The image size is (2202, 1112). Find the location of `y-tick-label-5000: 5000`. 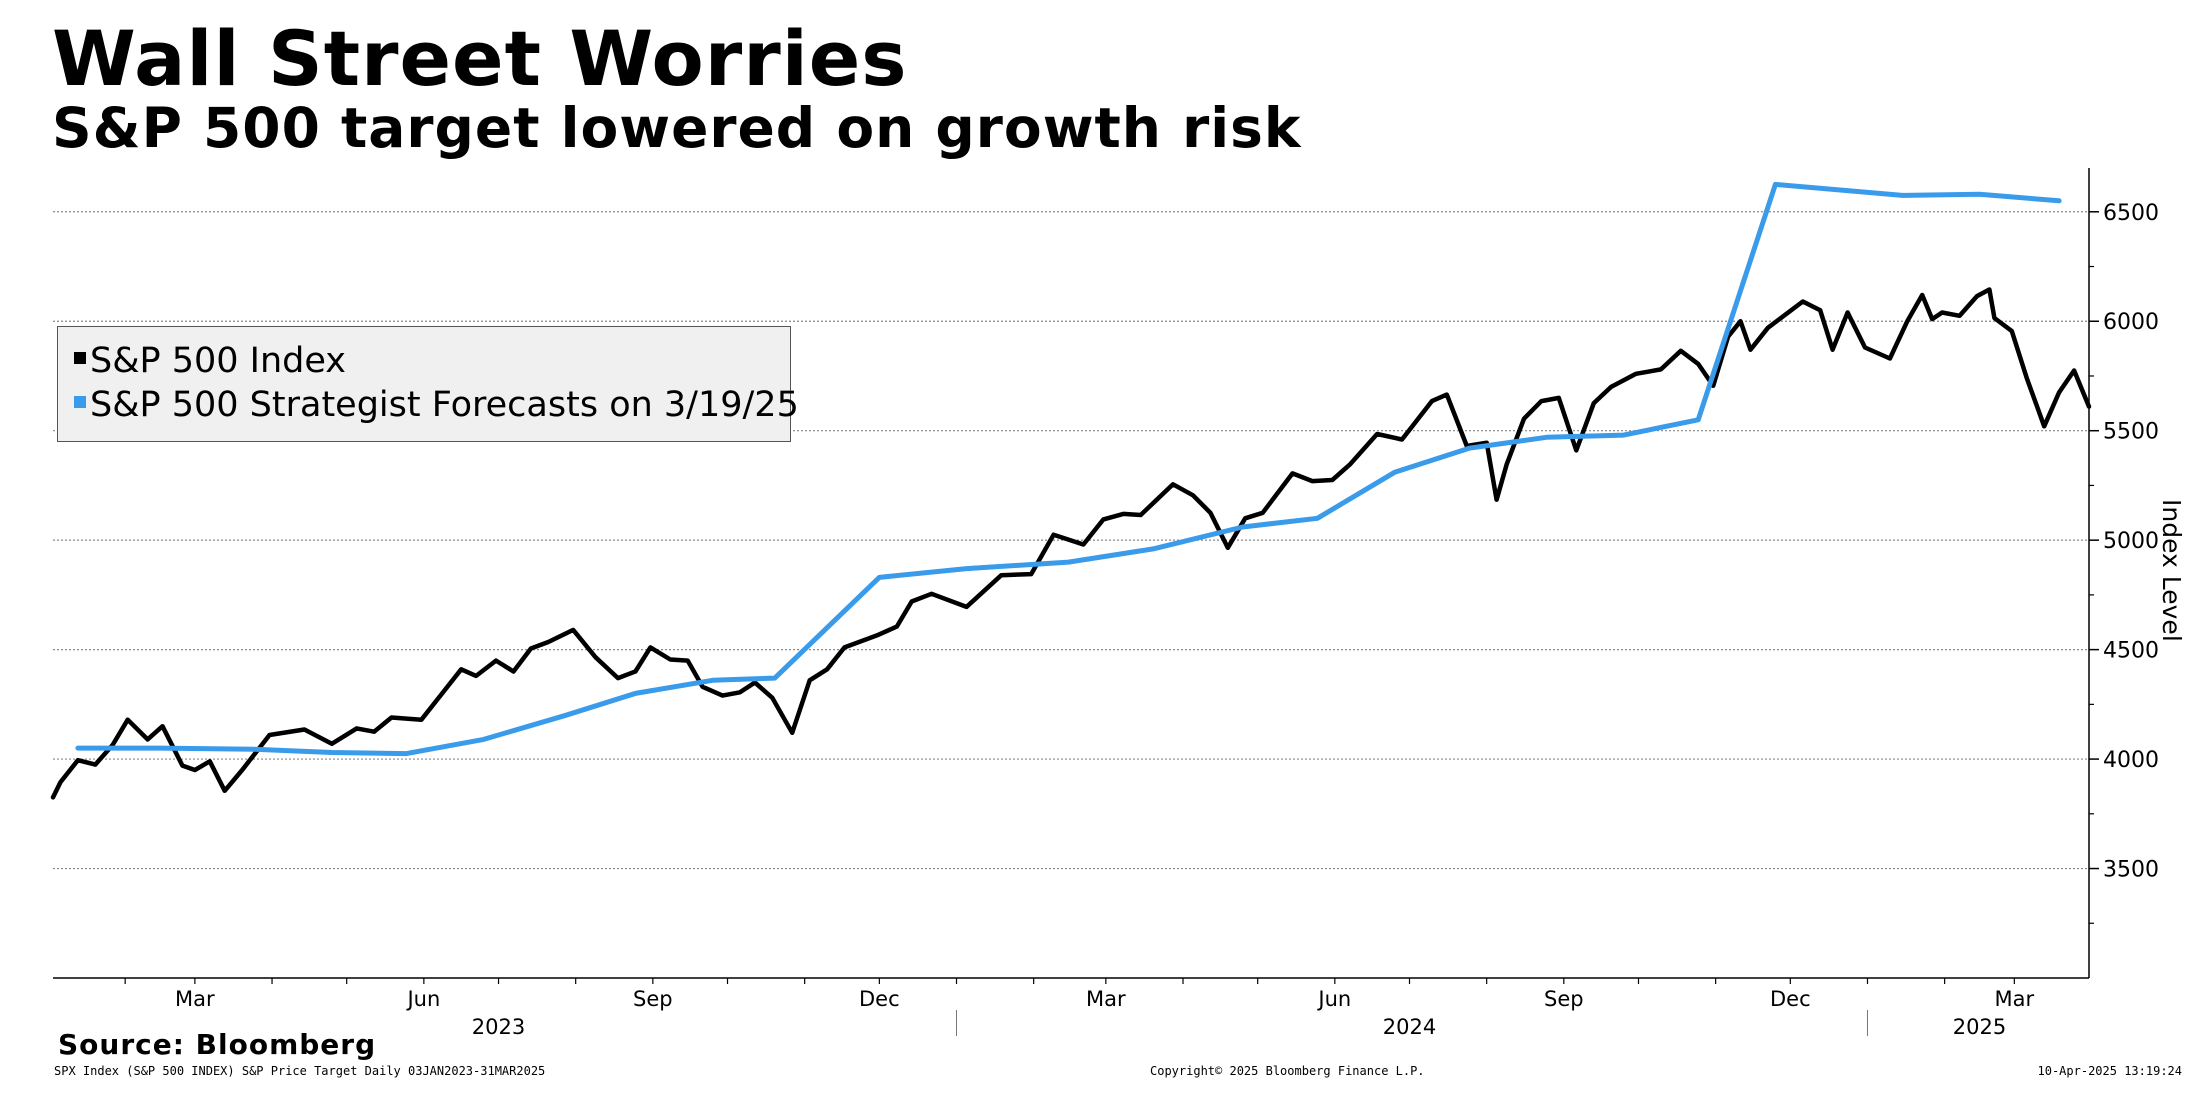

y-tick-label-5000: 5000 is located at coordinates (2131, 541).